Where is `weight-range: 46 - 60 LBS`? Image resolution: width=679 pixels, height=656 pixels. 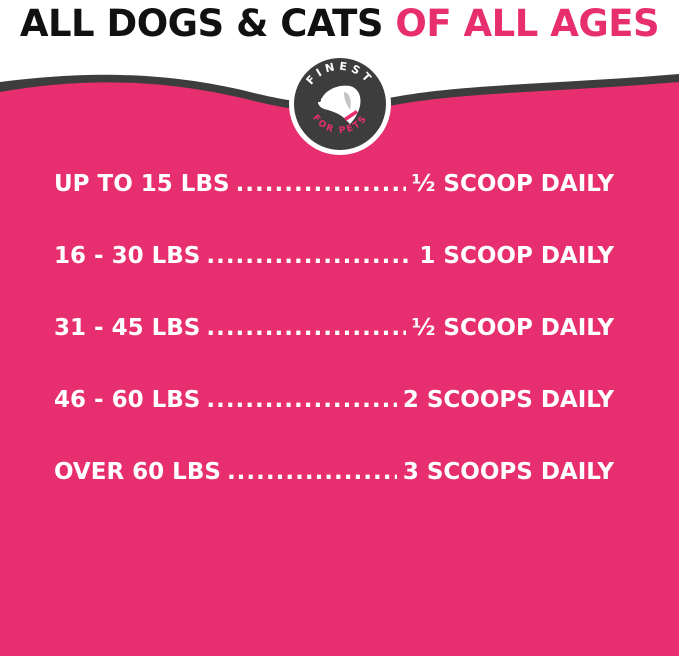 weight-range: 46 - 60 LBS is located at coordinates (127, 400).